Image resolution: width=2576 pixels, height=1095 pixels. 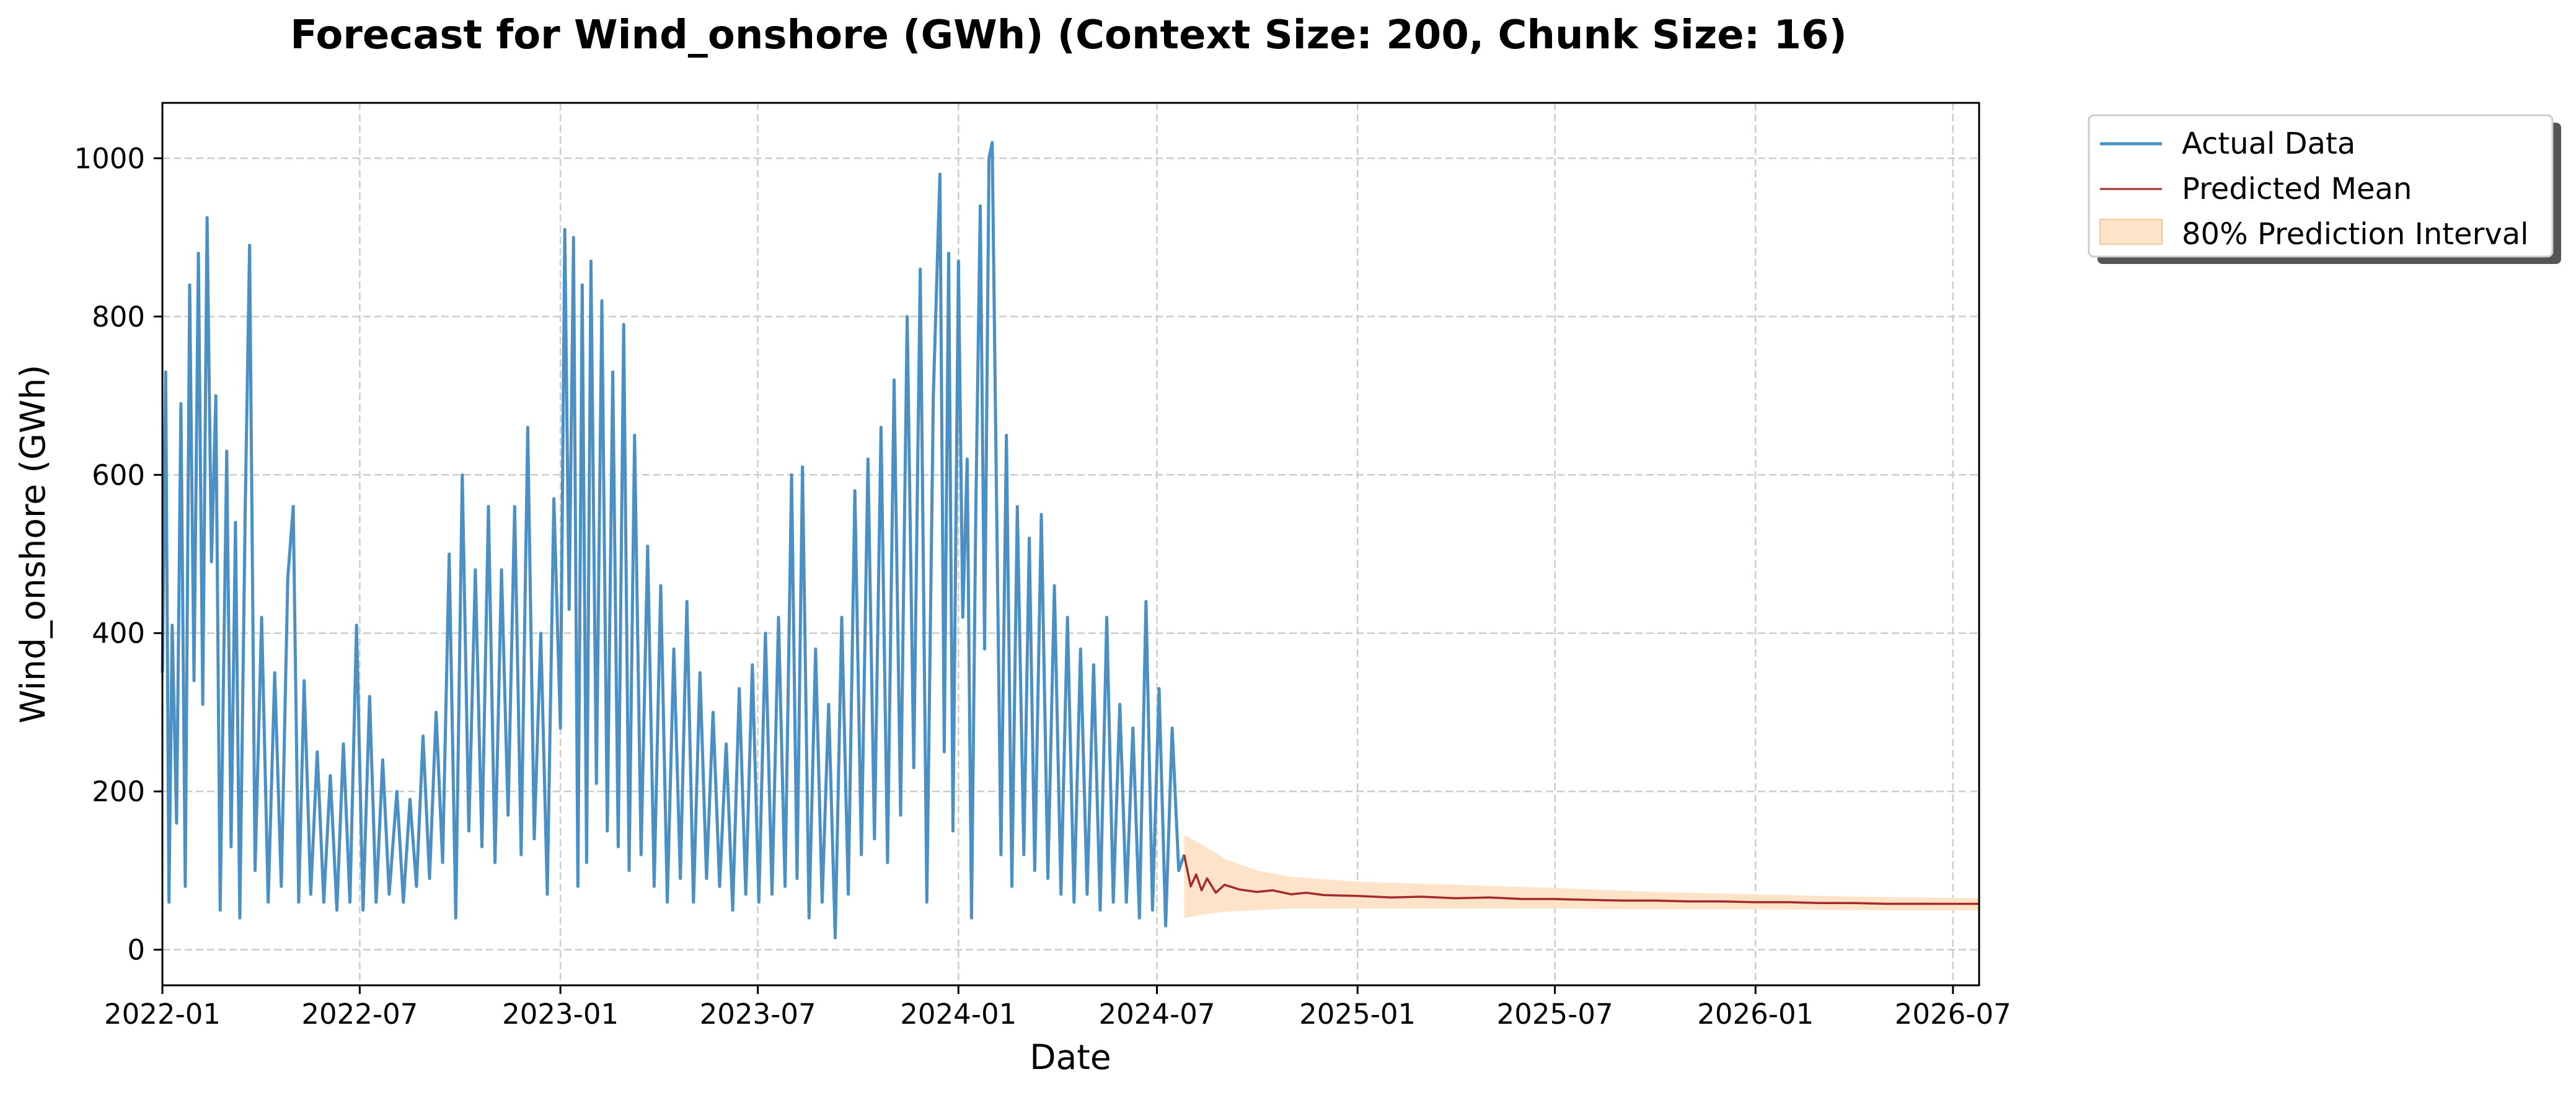 What do you see at coordinates (1555, 1014) in the screenshot?
I see `x-tick-label: 2025-07` at bounding box center [1555, 1014].